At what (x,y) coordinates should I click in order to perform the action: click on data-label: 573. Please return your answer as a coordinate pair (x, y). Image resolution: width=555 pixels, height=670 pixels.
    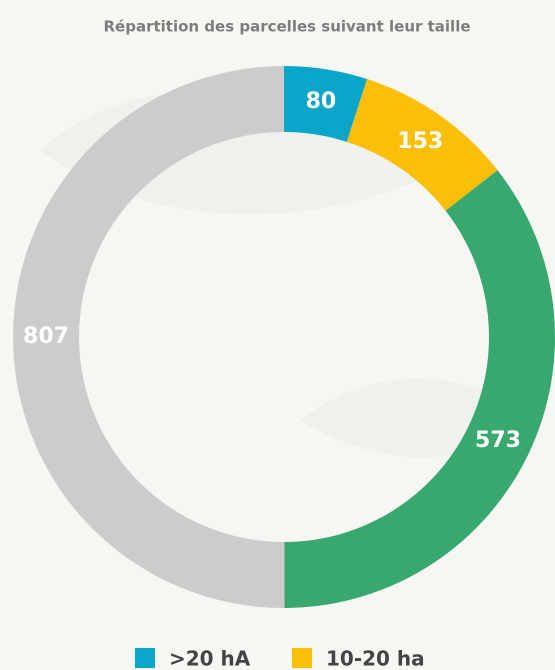
    Looking at the image, I should click on (498, 440).